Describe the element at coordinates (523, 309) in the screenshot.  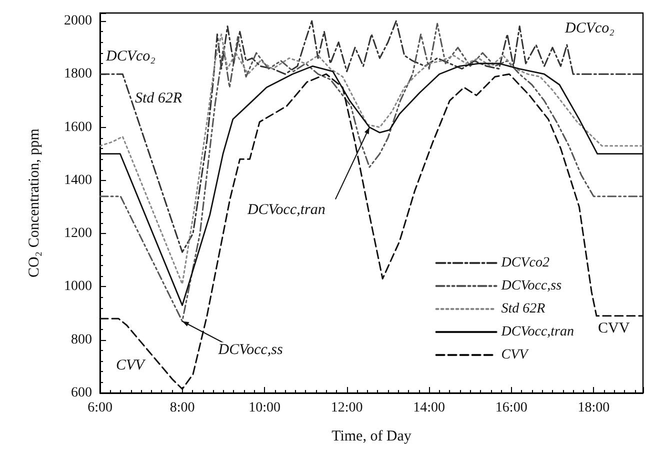
I see `legend-label: Std 62R` at that location.